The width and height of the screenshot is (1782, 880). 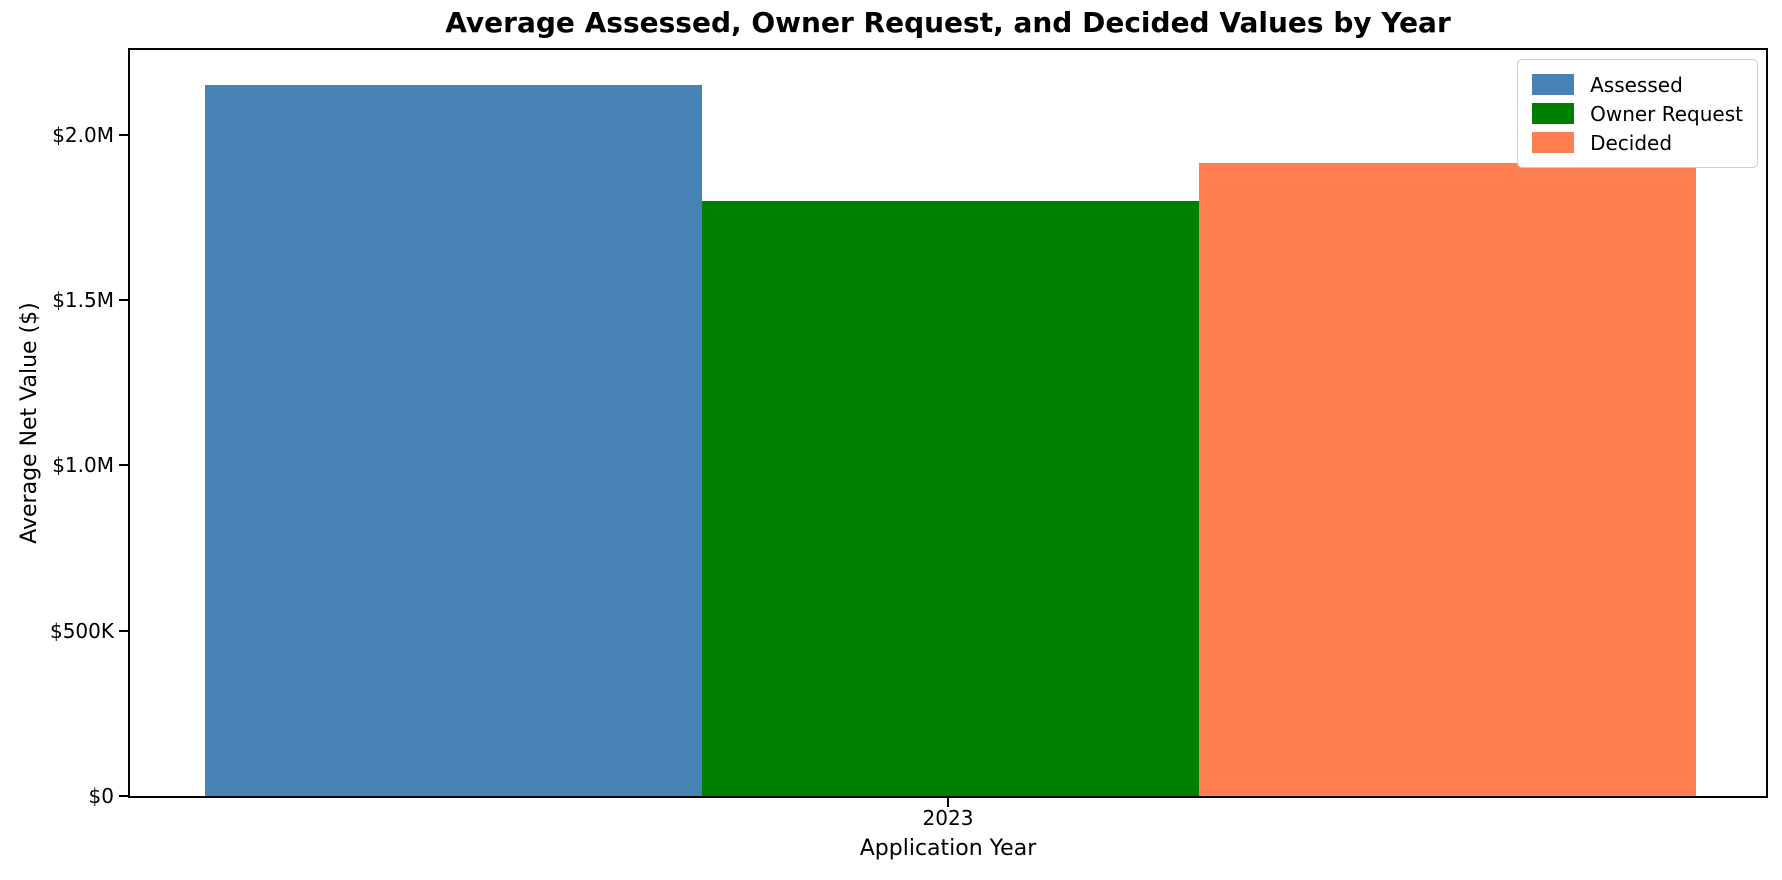 What do you see at coordinates (948, 818) in the screenshot?
I see `x-tick-label: 2023` at bounding box center [948, 818].